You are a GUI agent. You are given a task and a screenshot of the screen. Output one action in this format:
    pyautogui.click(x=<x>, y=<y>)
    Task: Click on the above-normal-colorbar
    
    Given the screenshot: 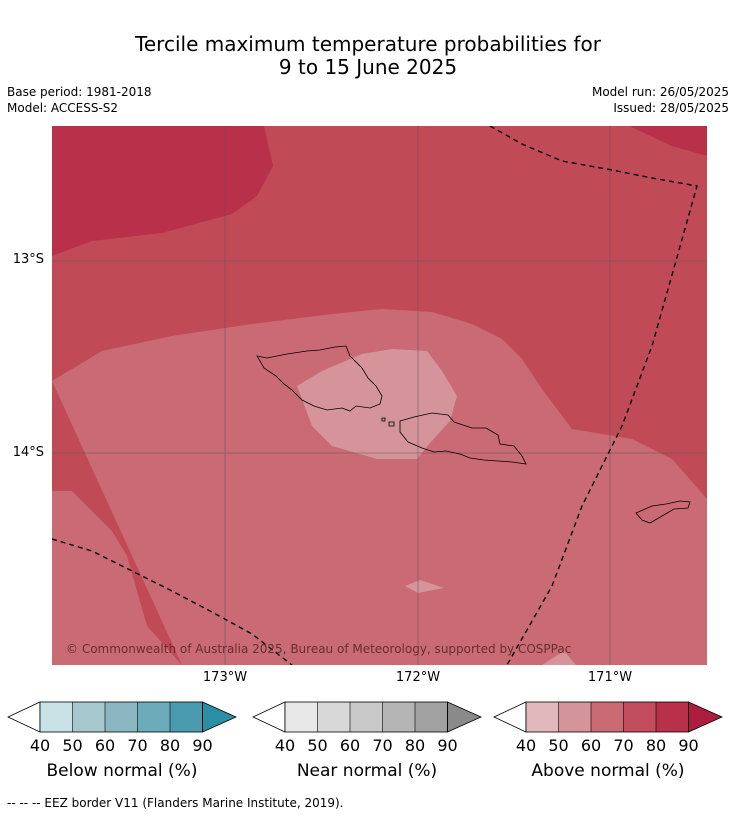 What is the action you would take?
    pyautogui.click(x=608, y=717)
    